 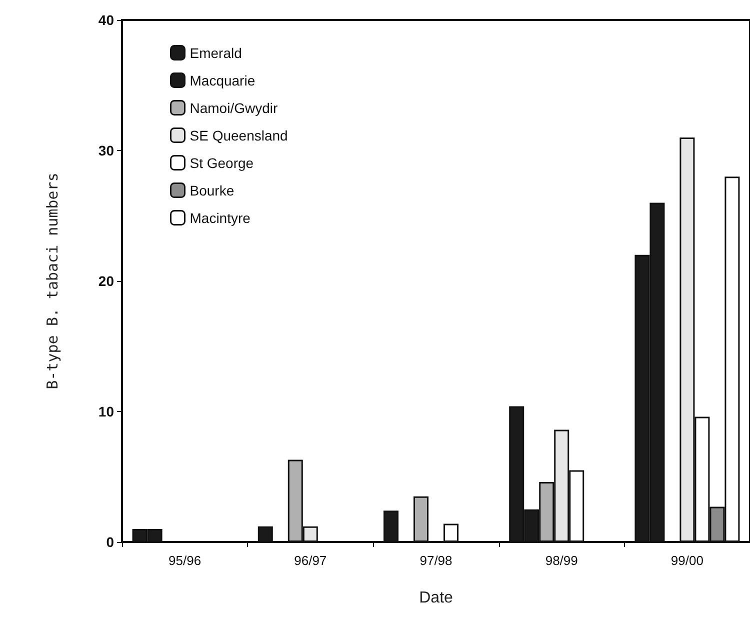 I want to click on x-tick-label: 96/97, so click(x=310, y=560).